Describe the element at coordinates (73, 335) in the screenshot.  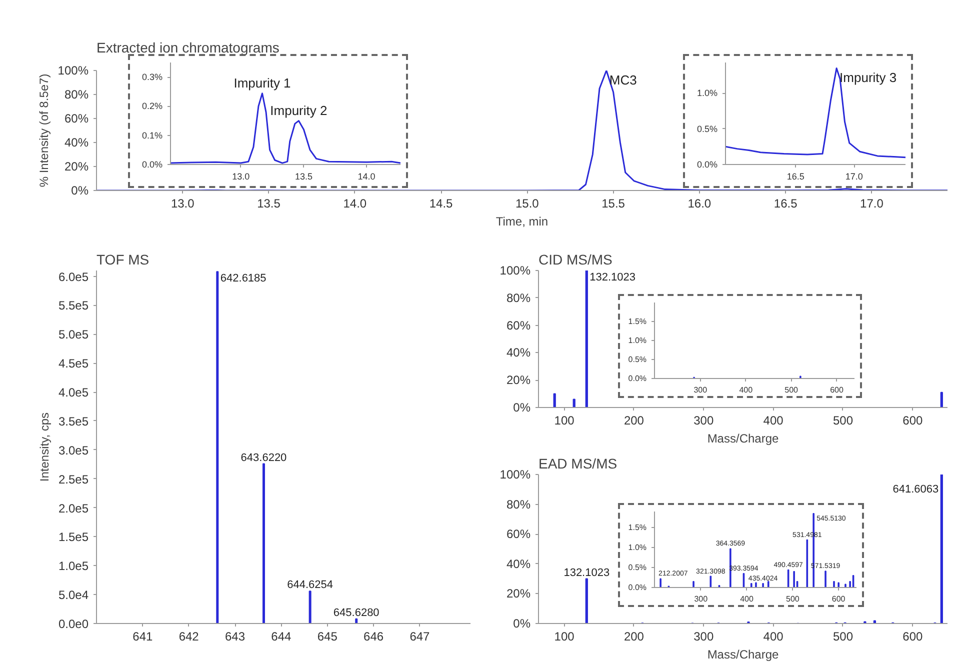
I see `y-tick-label: 5.0e5` at that location.